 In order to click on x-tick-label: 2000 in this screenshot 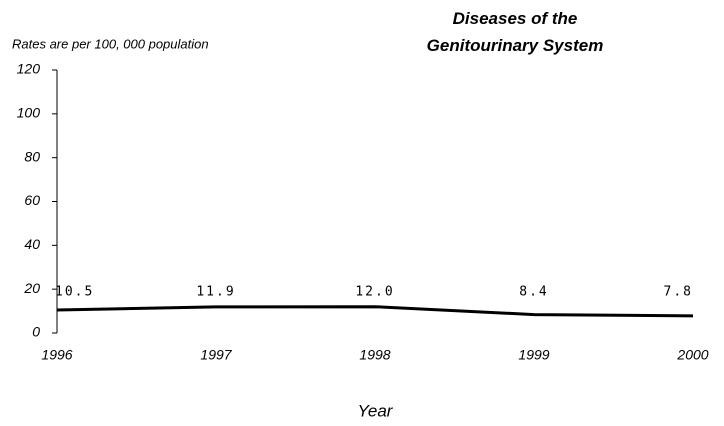, I will do `click(692, 355)`.